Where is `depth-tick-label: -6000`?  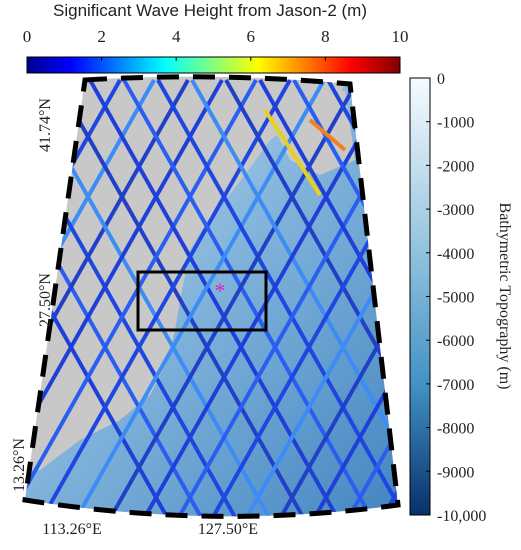
depth-tick-label: -6000 is located at coordinates (455, 341).